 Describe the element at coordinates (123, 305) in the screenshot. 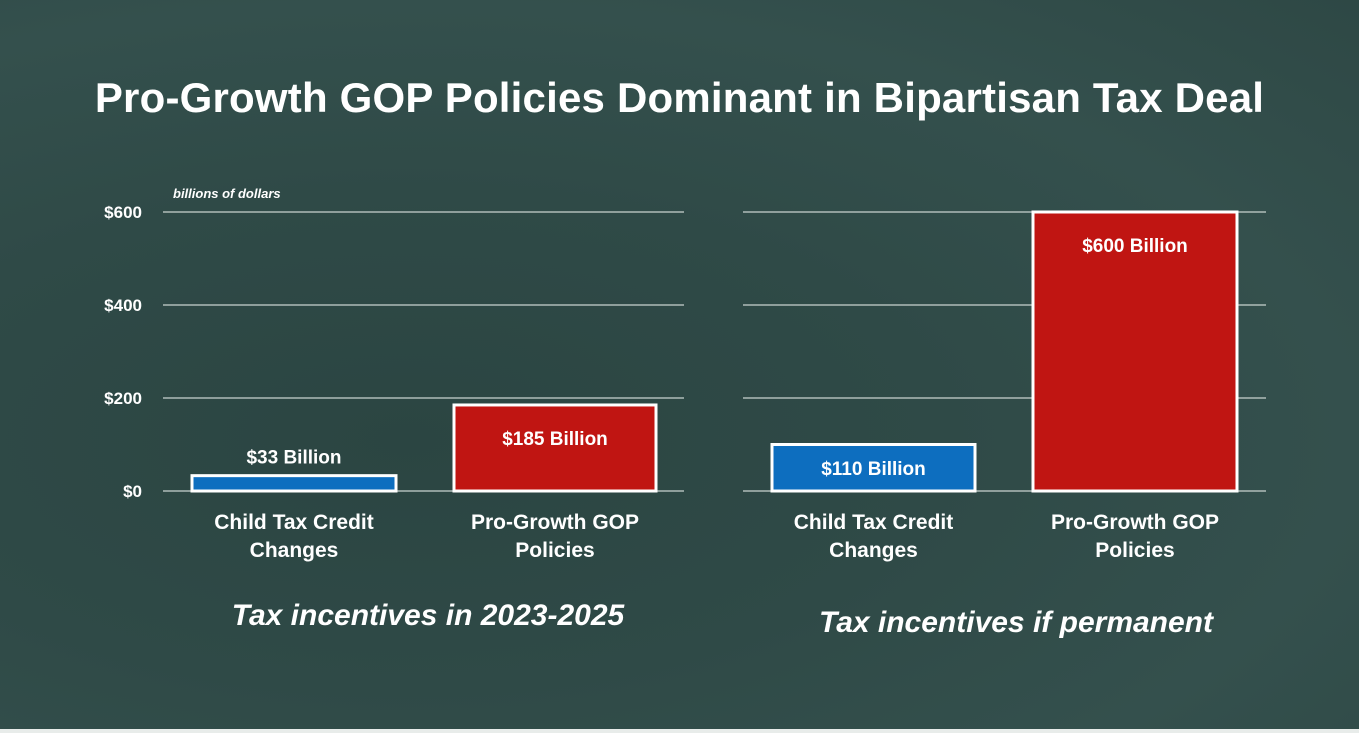

I see `y-tick-label: $400` at that location.